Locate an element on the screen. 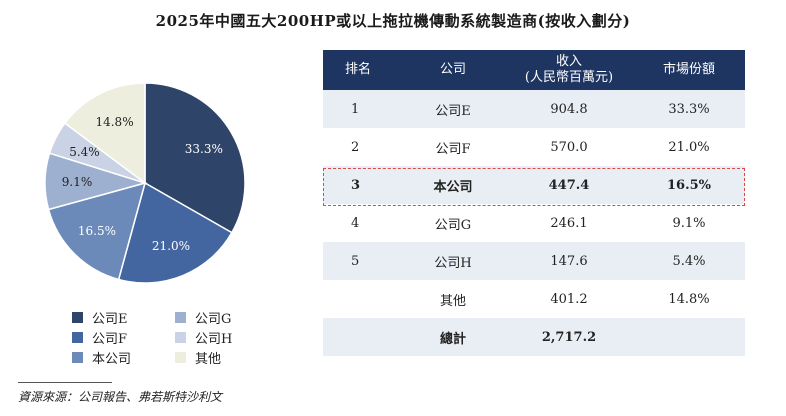 The height and width of the screenshot is (416, 786). cell-rank: 3 is located at coordinates (362, 185).